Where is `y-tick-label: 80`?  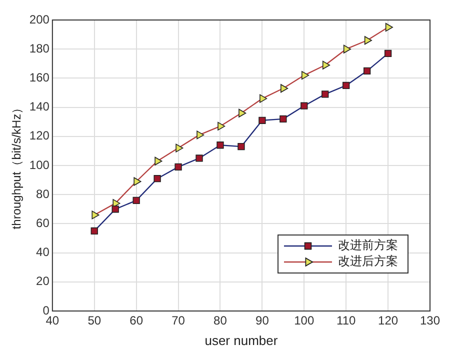
y-tick-label: 80 is located at coordinates (43, 193).